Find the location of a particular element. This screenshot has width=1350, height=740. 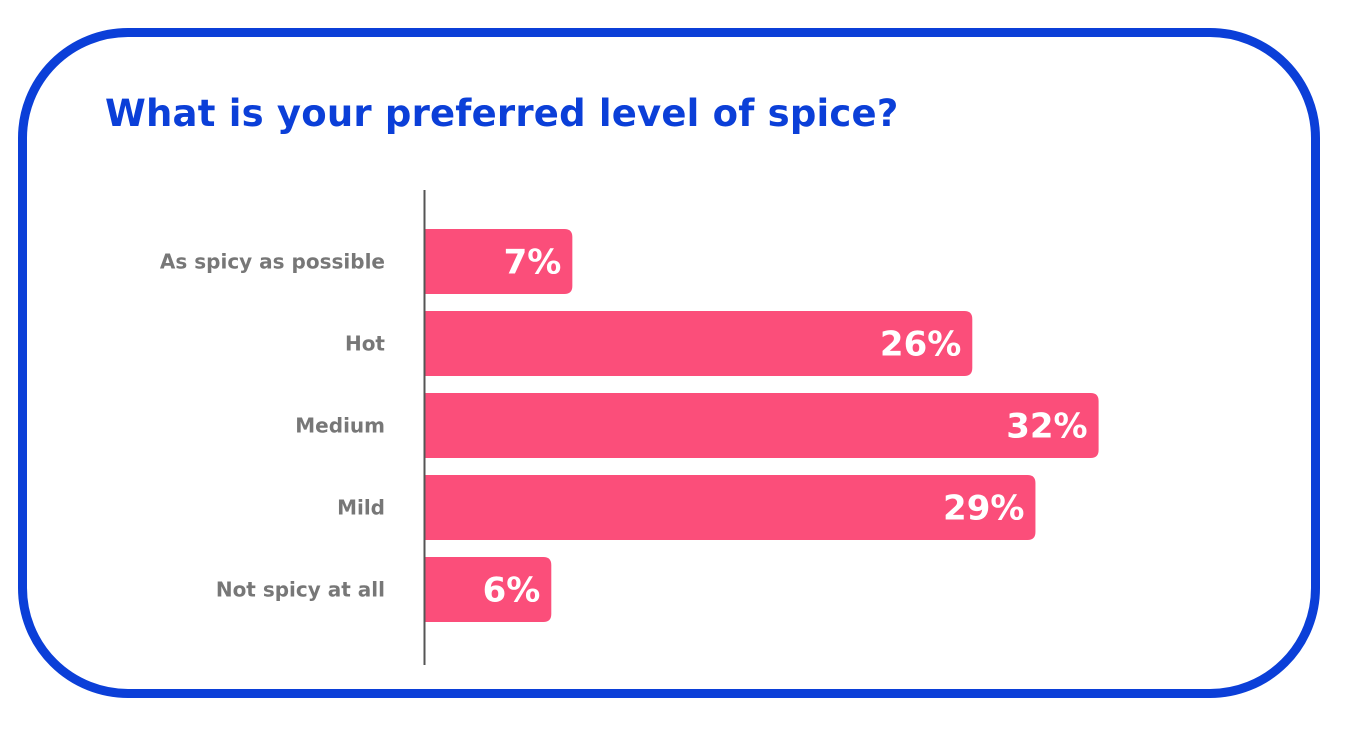

bar-group-4: Not spicy at all 6% is located at coordinates (384, 589).